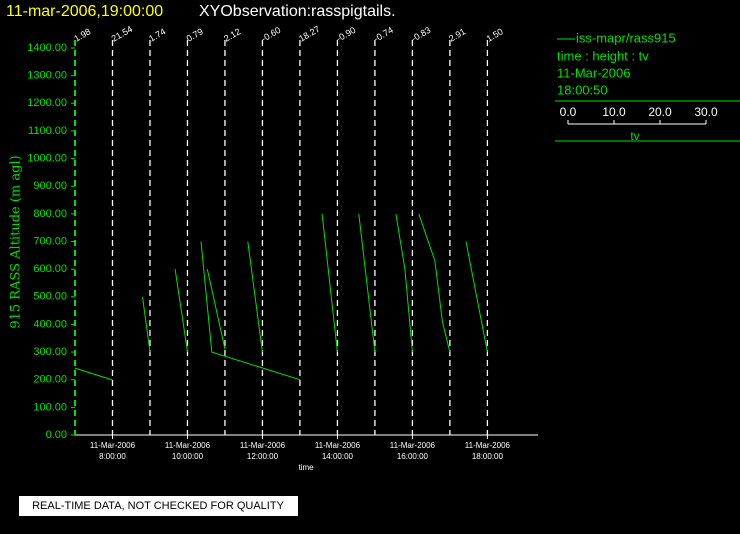 Image resolution: width=740 pixels, height=534 pixels. I want to click on x-tick-label: 14:00:00, so click(338, 456).